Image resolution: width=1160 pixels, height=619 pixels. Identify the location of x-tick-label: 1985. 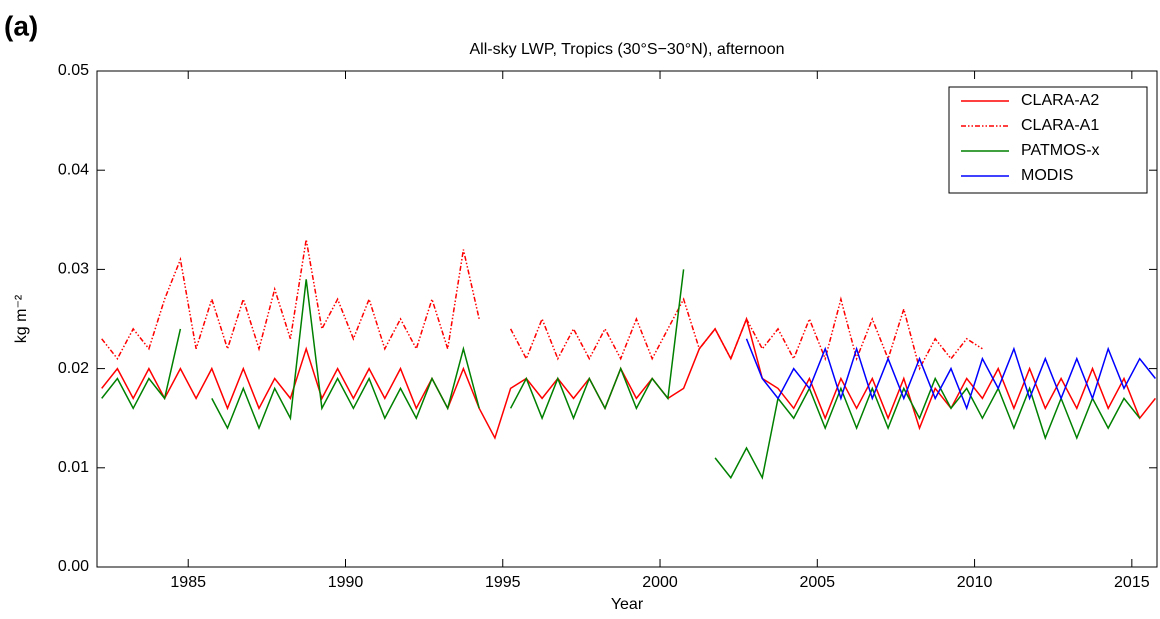
(188, 582).